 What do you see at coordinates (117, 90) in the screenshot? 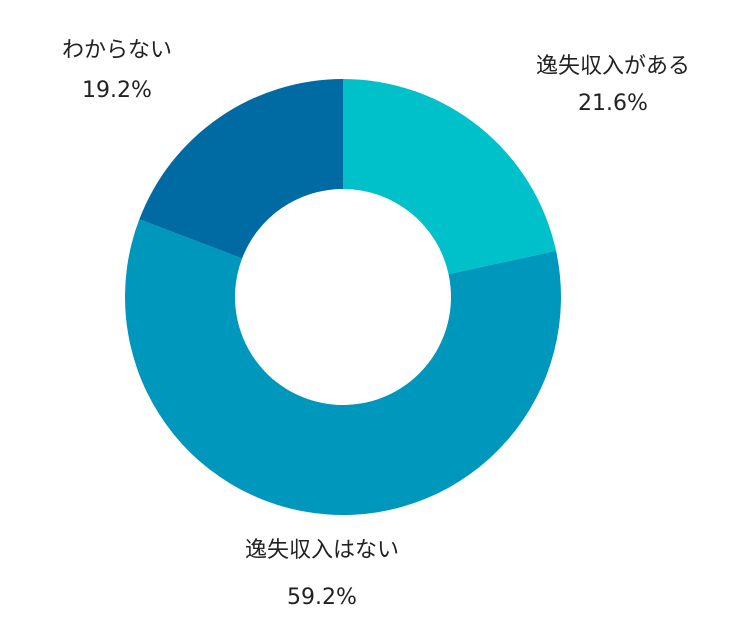
I see `slice-value-label: 19.2%` at bounding box center [117, 90].